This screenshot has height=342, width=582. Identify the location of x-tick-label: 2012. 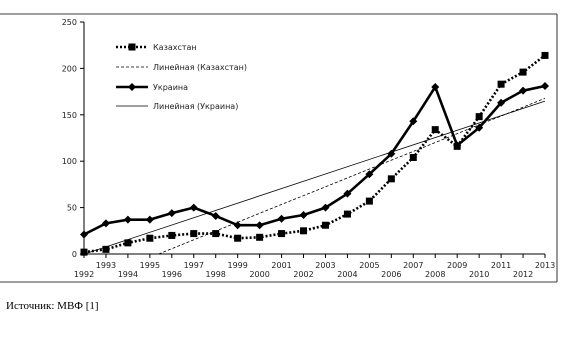
(523, 274).